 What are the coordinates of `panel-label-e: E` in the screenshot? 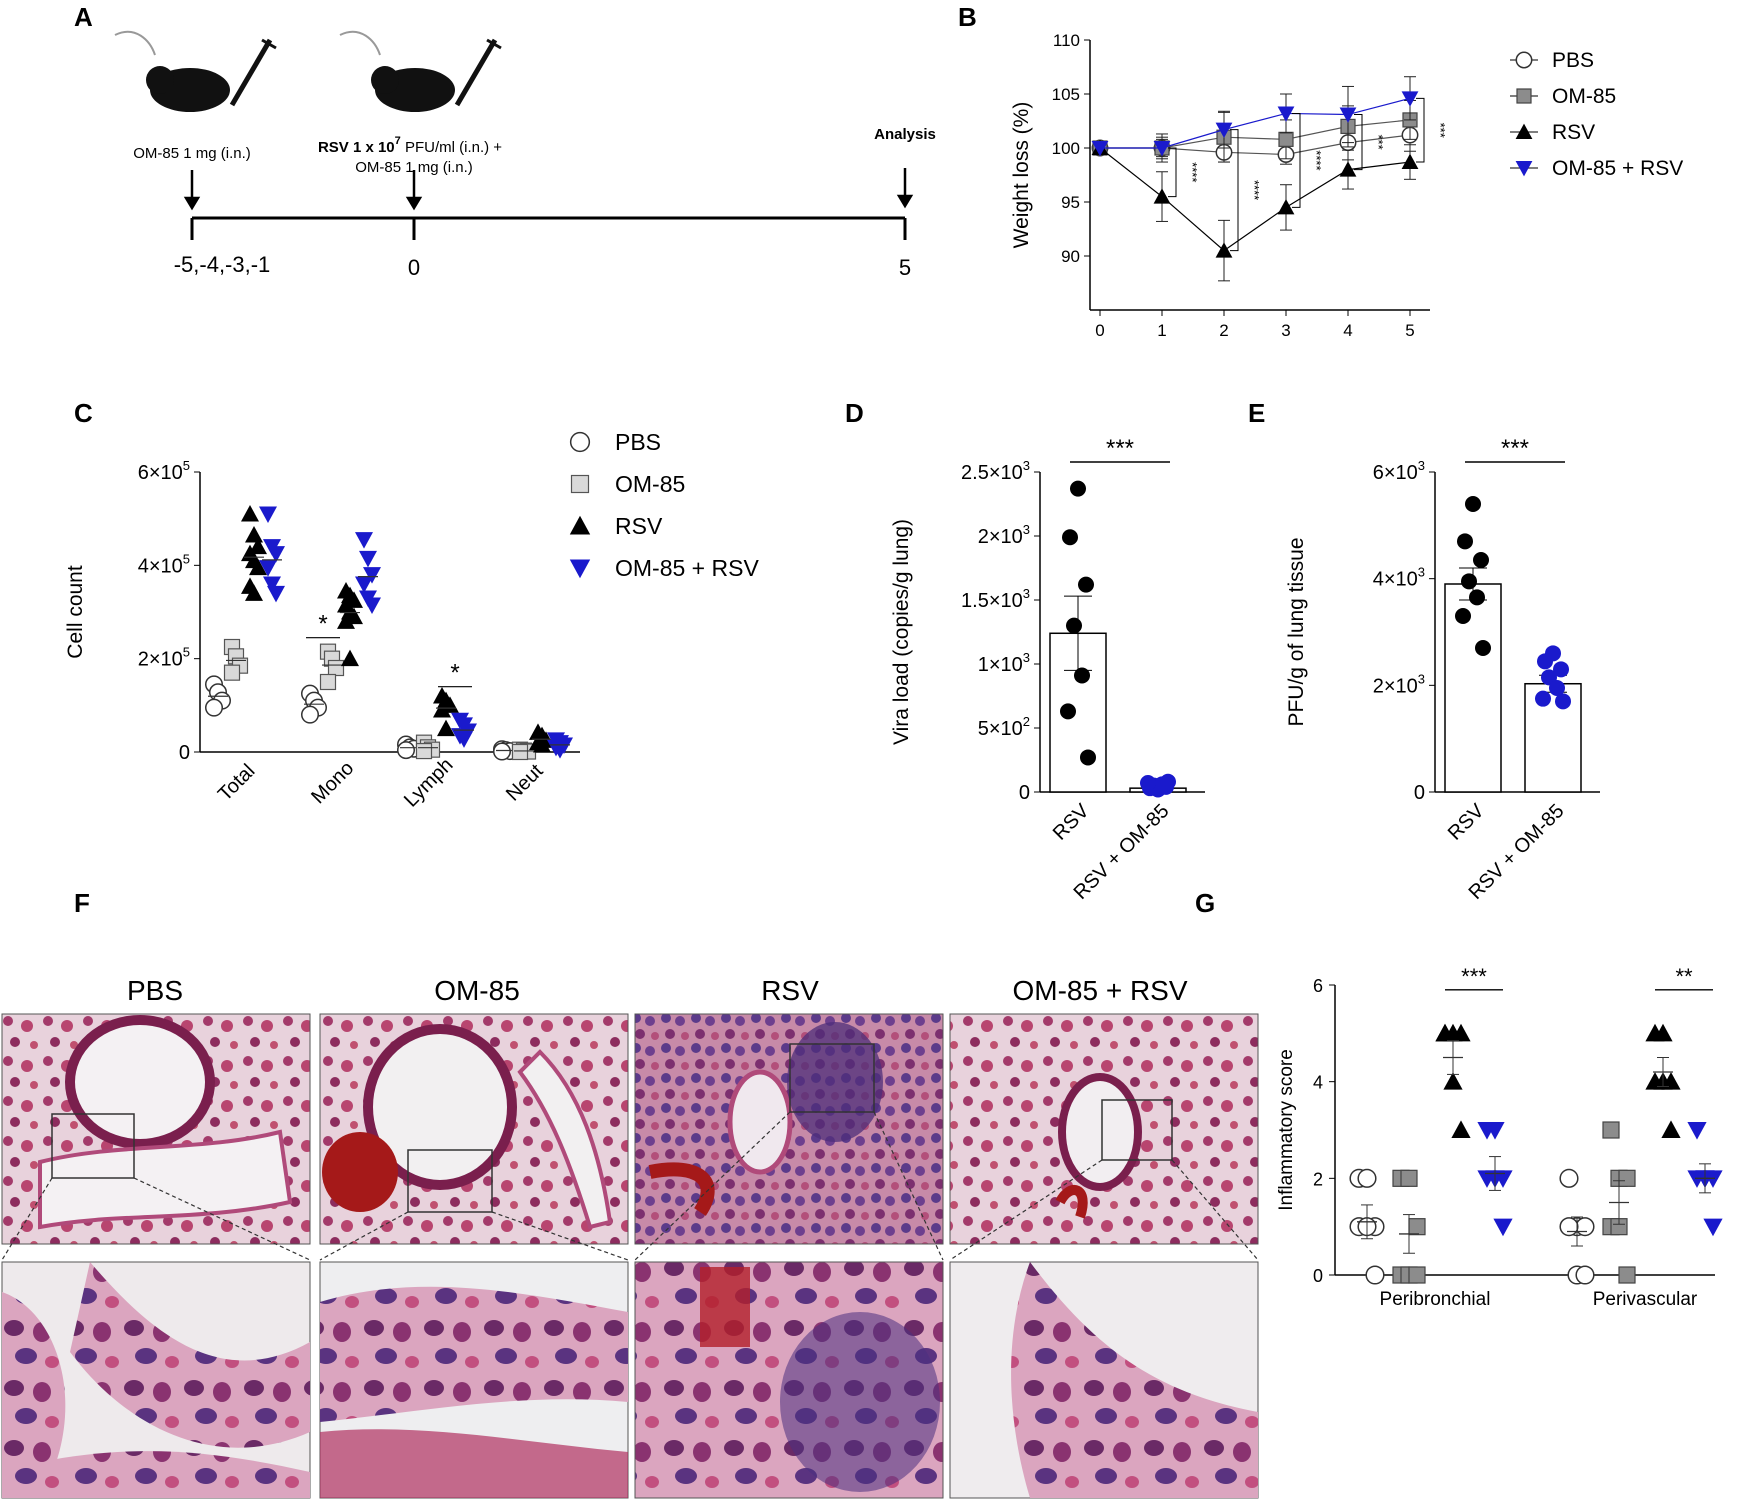 It's located at (1257, 413).